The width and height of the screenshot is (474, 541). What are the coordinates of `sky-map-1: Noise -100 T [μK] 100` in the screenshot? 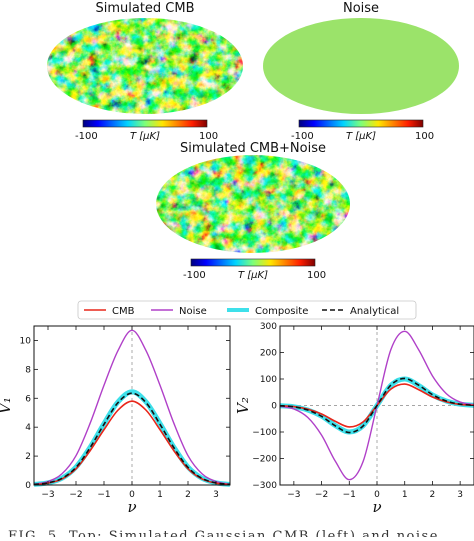 It's located at (361, 71).